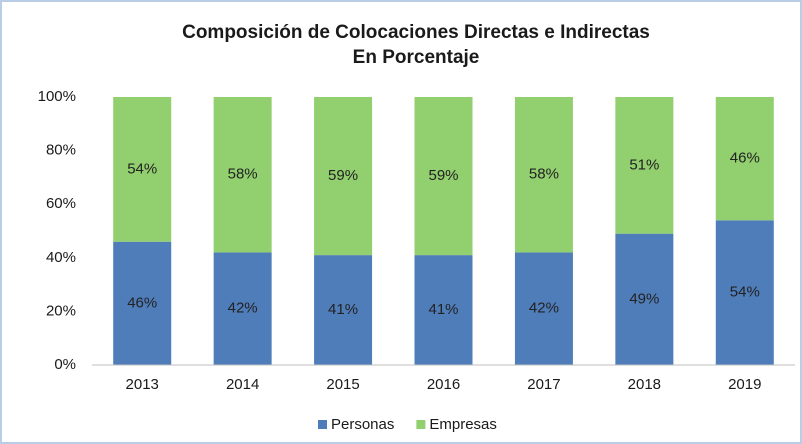 This screenshot has height=444, width=802. Describe the element at coordinates (142, 384) in the screenshot. I see `x-tick-label: 2013` at that location.